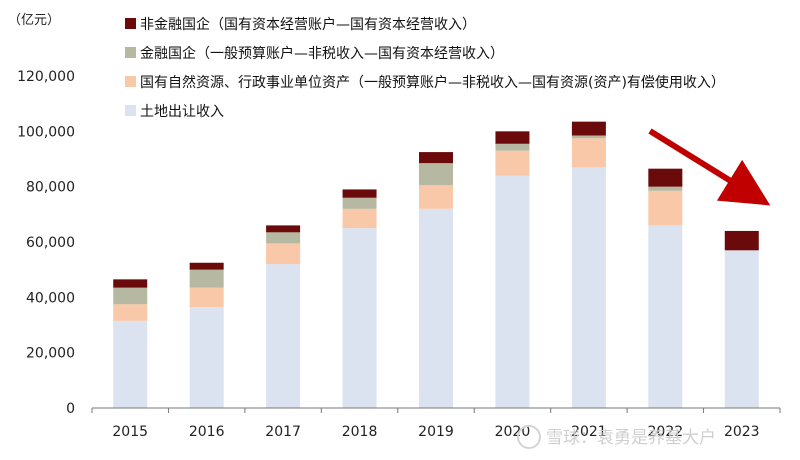 This screenshot has height=460, width=800. I want to click on watermark-text: 雪球：袁勇是养基大户, so click(631, 438).